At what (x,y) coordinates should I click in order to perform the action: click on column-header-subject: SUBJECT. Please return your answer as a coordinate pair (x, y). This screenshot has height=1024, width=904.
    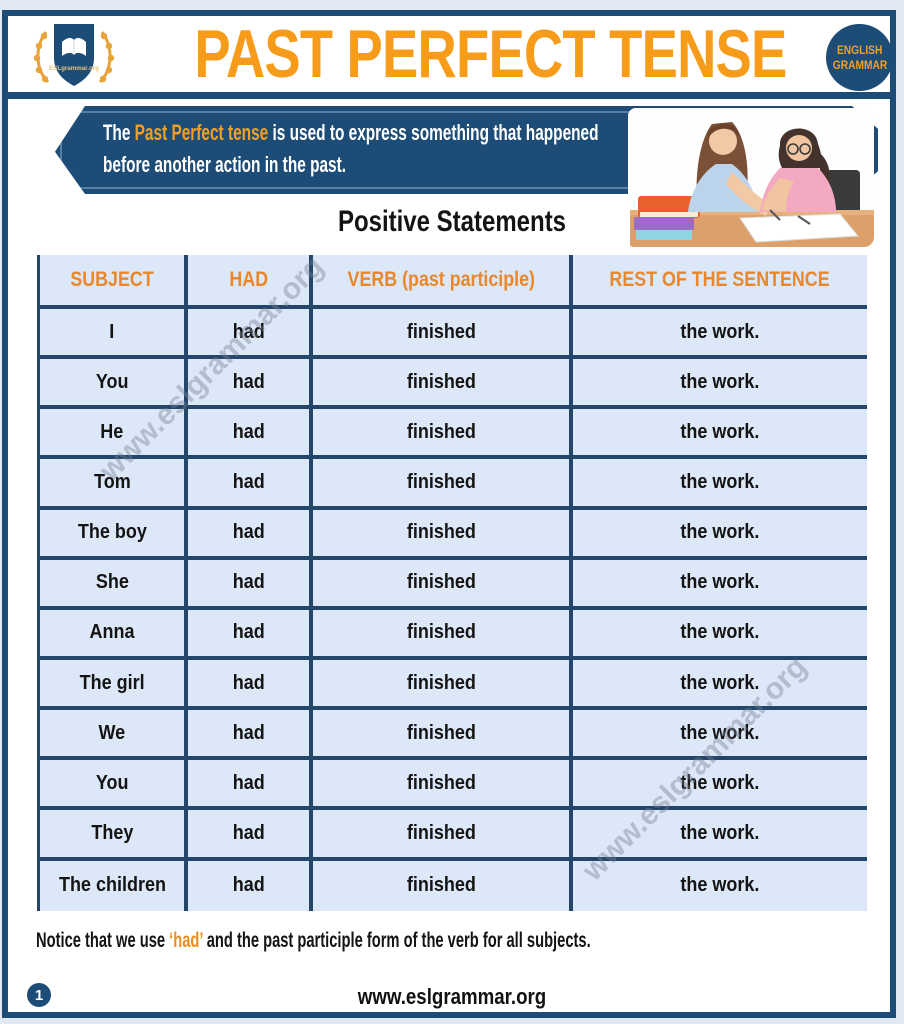
    Looking at the image, I should click on (114, 282).